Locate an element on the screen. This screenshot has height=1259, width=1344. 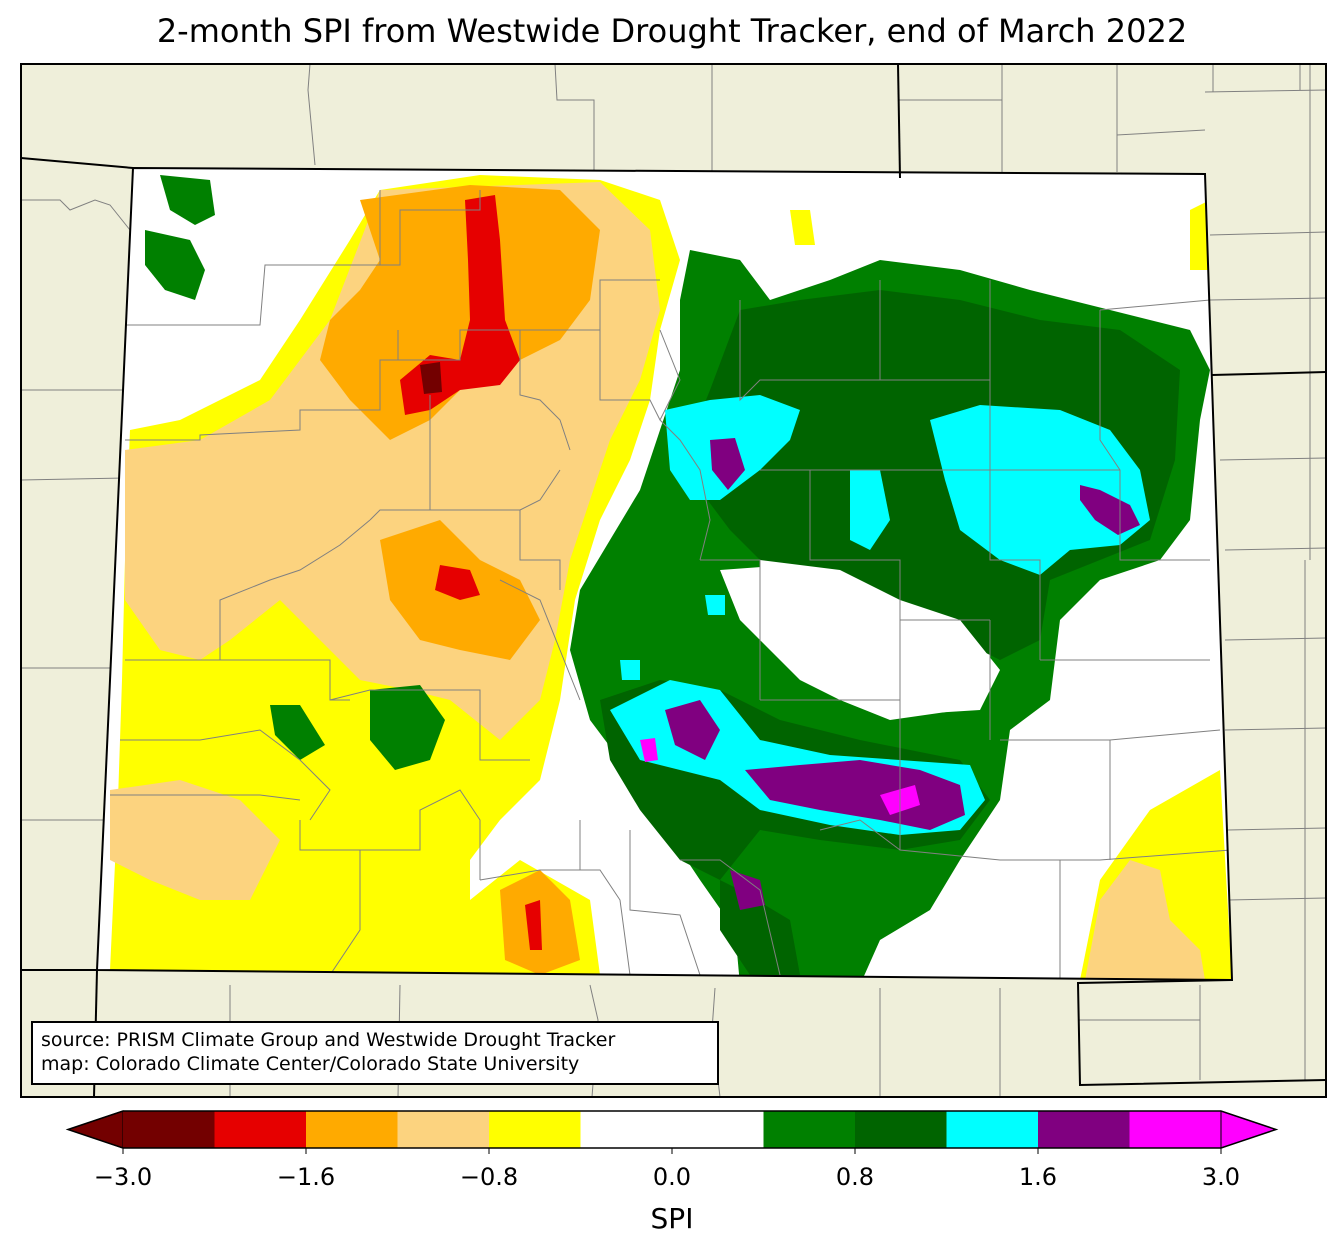
colorbar-tick-label: −1.6 is located at coordinates (306, 1177).